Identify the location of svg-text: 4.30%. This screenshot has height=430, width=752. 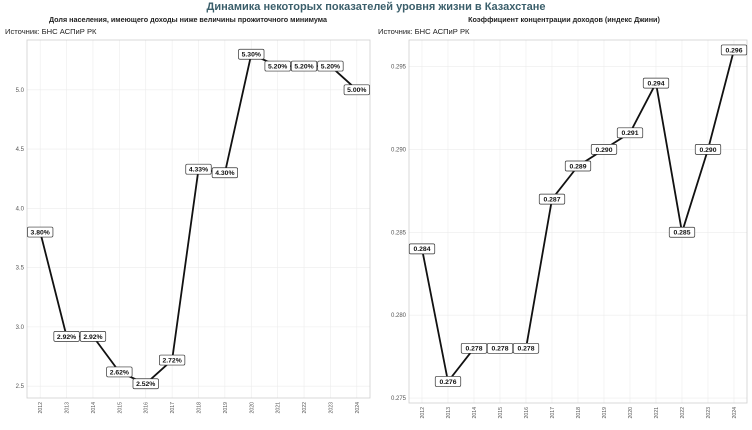
(224, 173).